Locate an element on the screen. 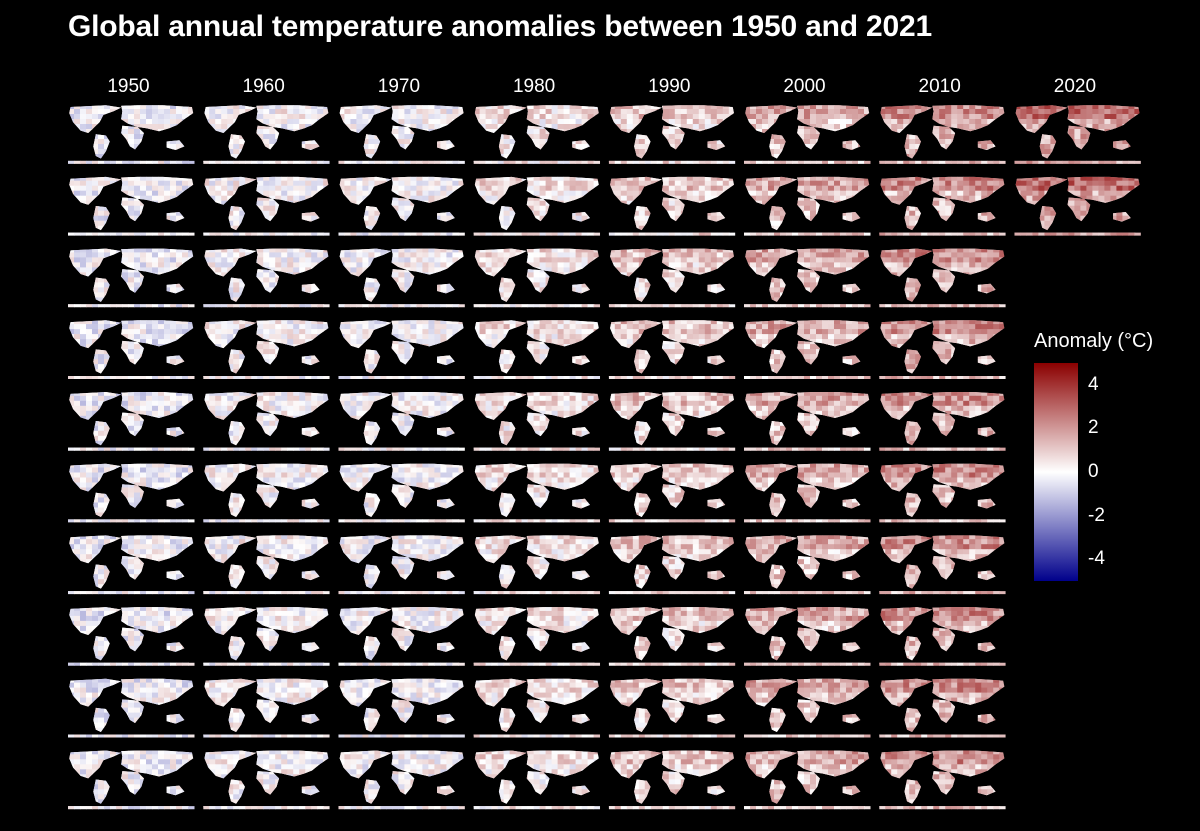 The image size is (1200, 831). legend-title: Anomaly (°C) is located at coordinates (1094, 341).